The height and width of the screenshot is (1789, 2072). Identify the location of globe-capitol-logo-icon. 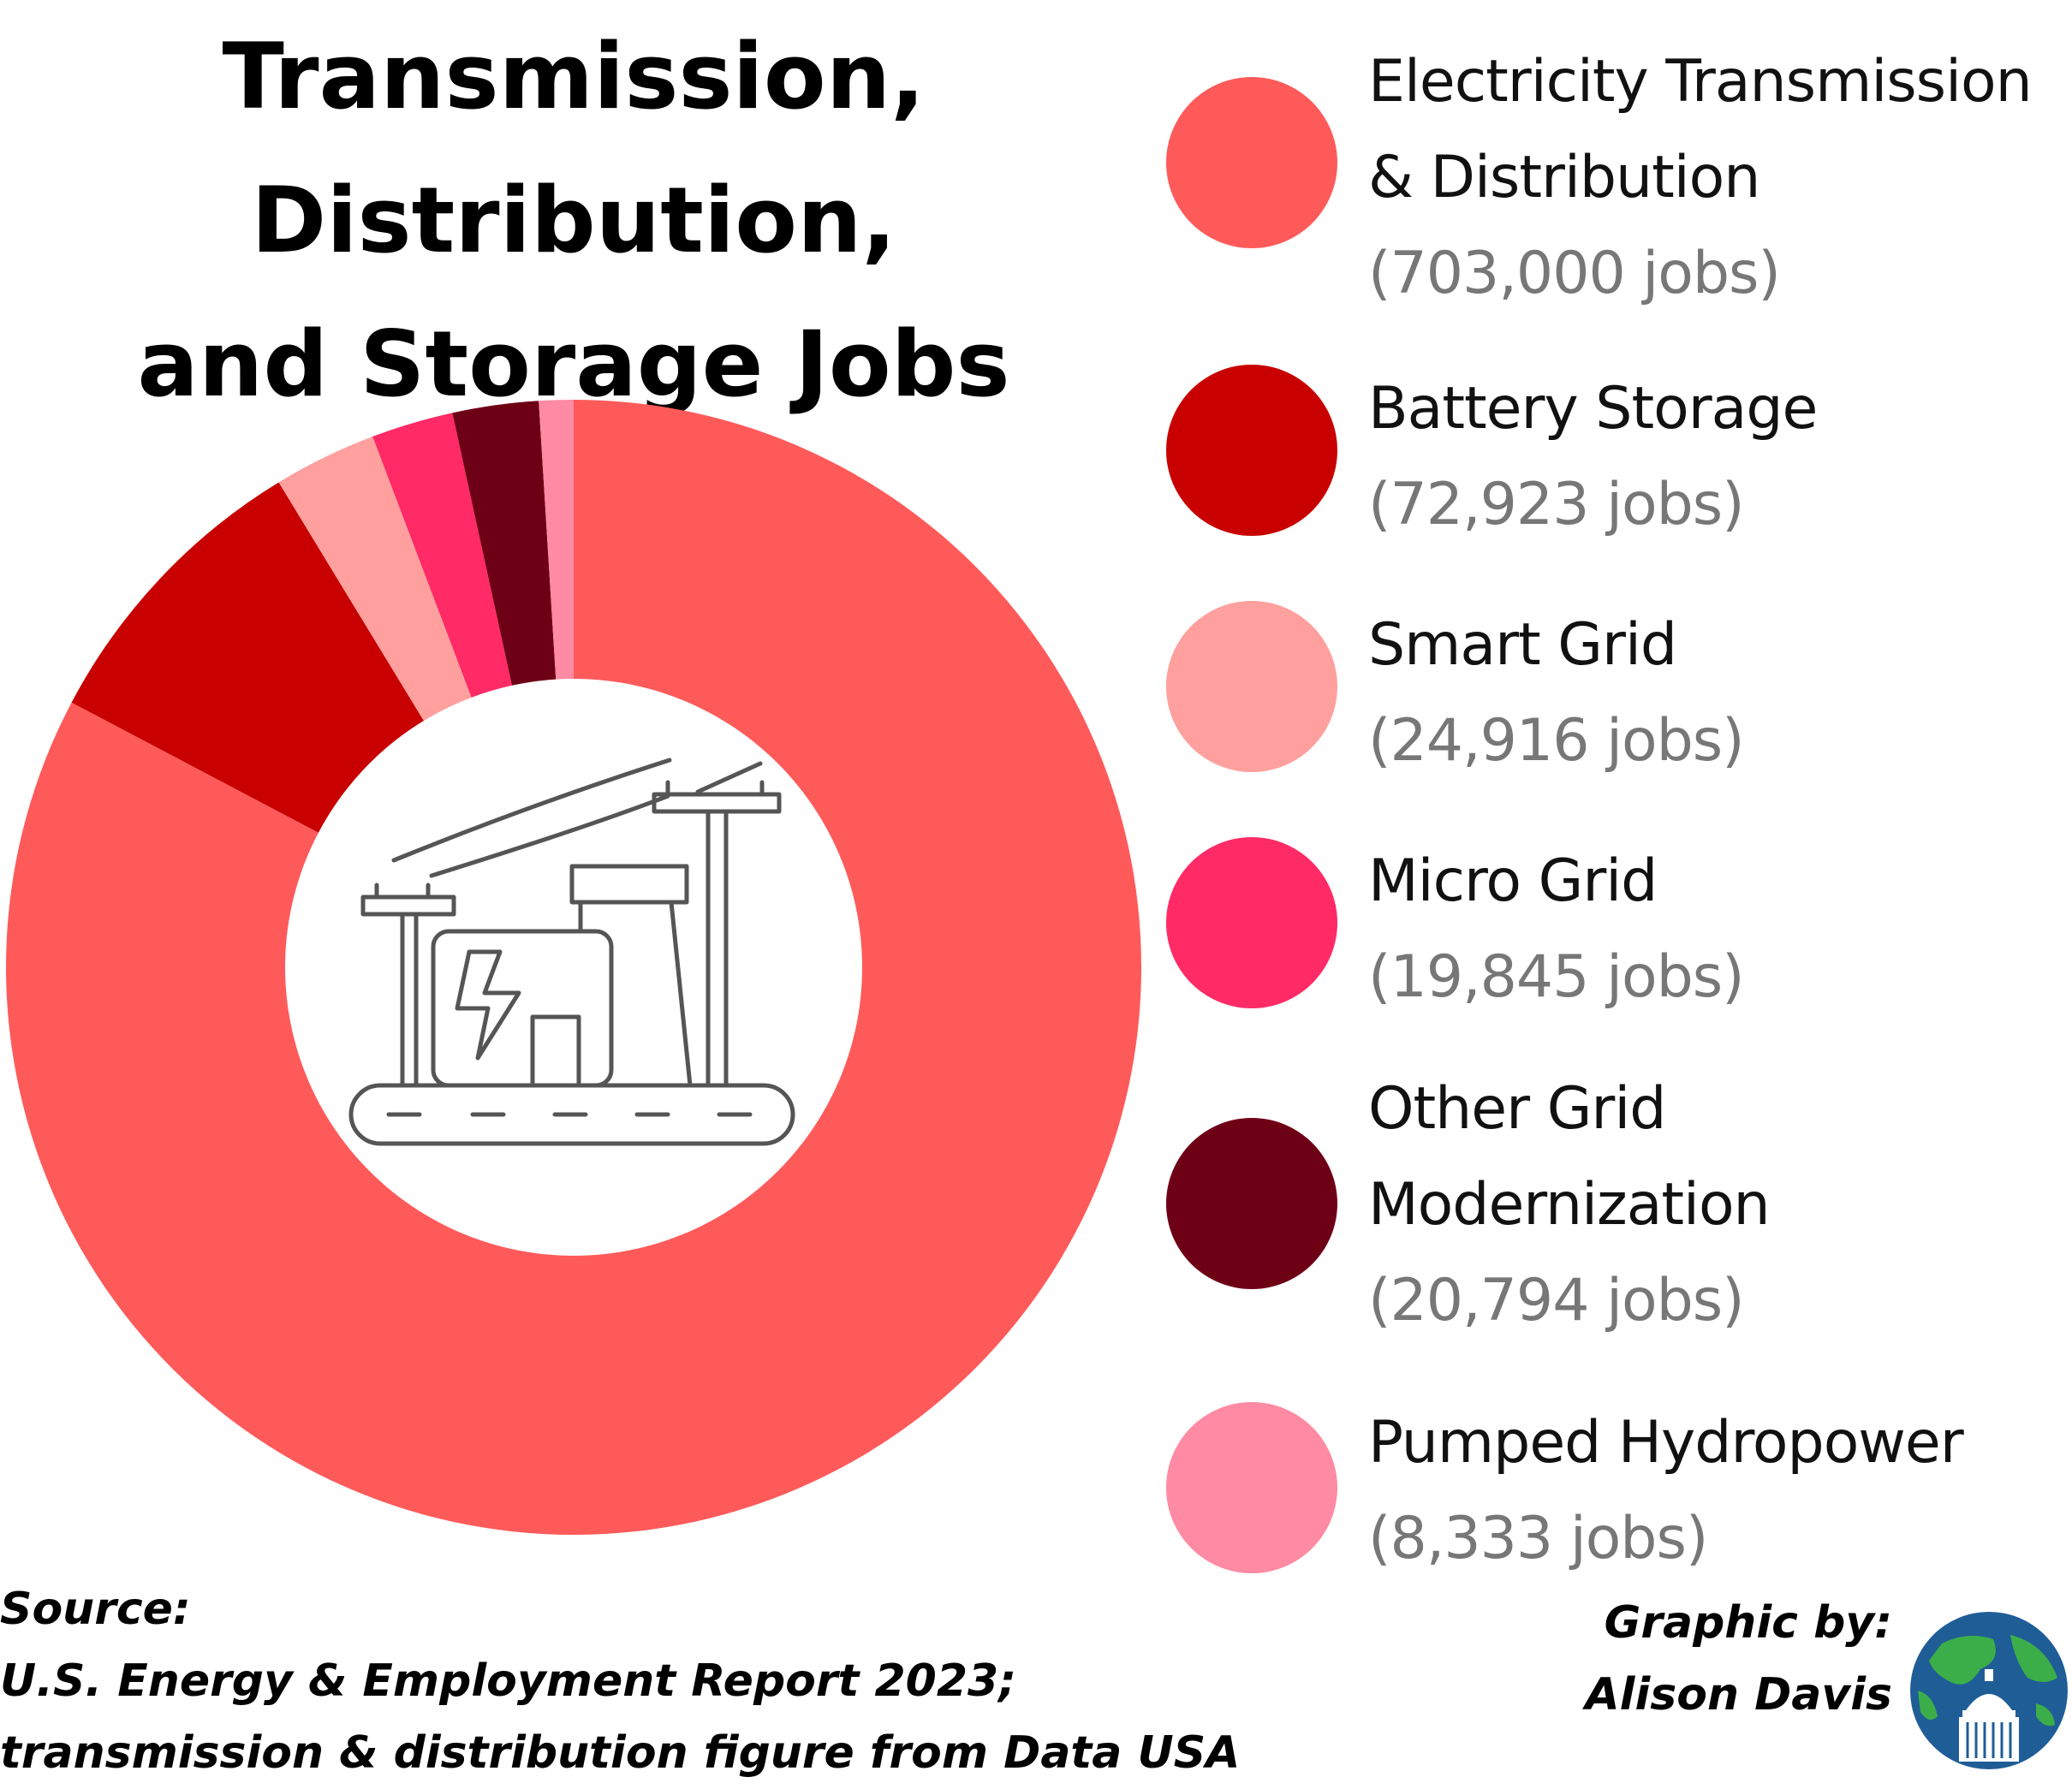
(1989, 1690).